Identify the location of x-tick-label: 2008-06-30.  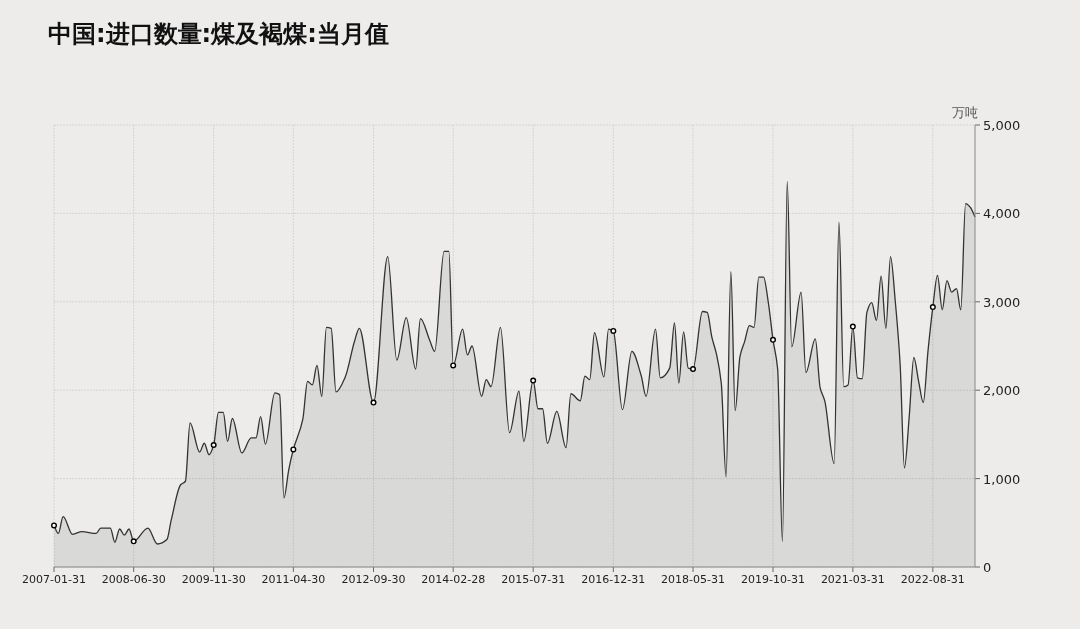
(133, 579).